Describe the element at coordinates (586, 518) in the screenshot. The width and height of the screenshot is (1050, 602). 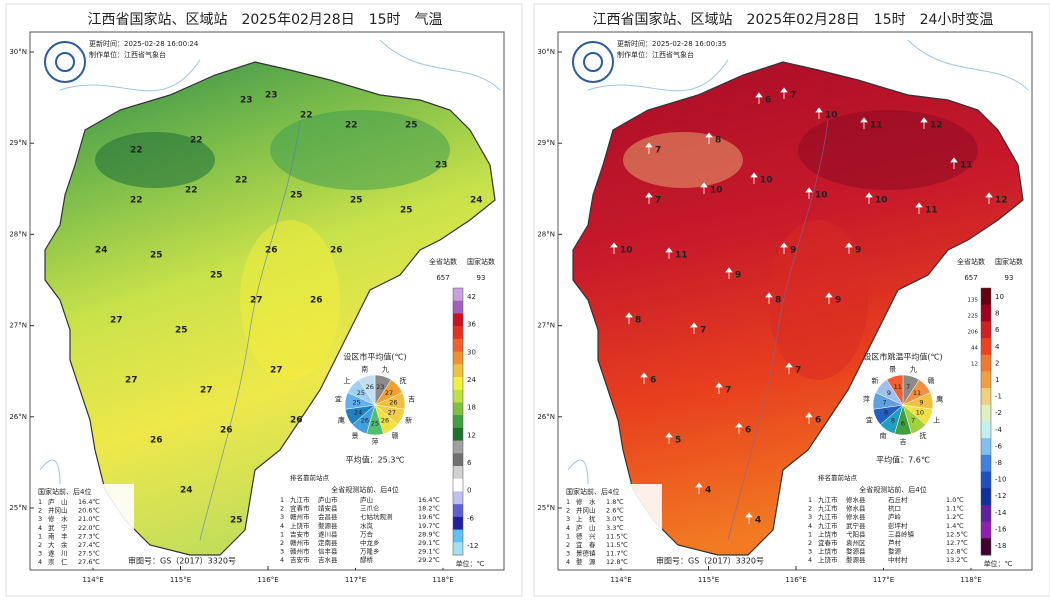
I see `ranking-cell: 上 犹` at that location.